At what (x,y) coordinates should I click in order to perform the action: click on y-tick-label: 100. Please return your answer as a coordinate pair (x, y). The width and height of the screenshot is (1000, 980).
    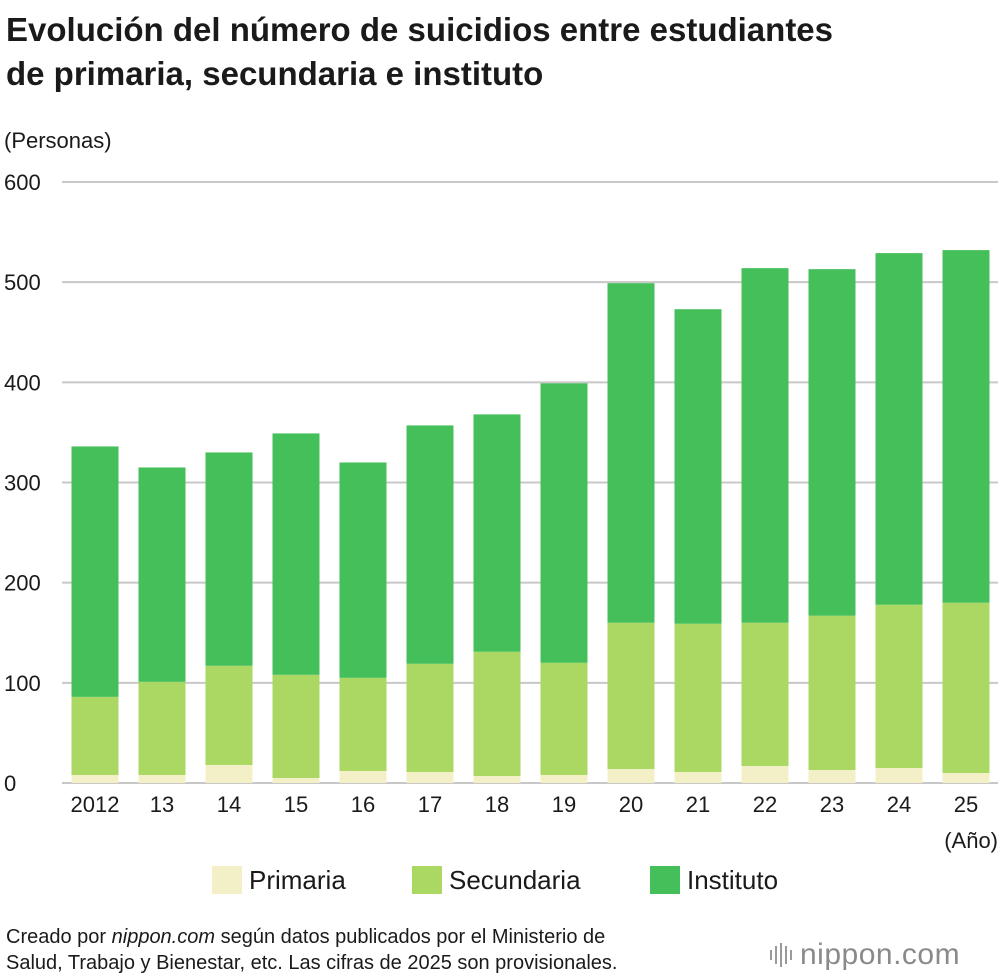
    Looking at the image, I should click on (22, 683).